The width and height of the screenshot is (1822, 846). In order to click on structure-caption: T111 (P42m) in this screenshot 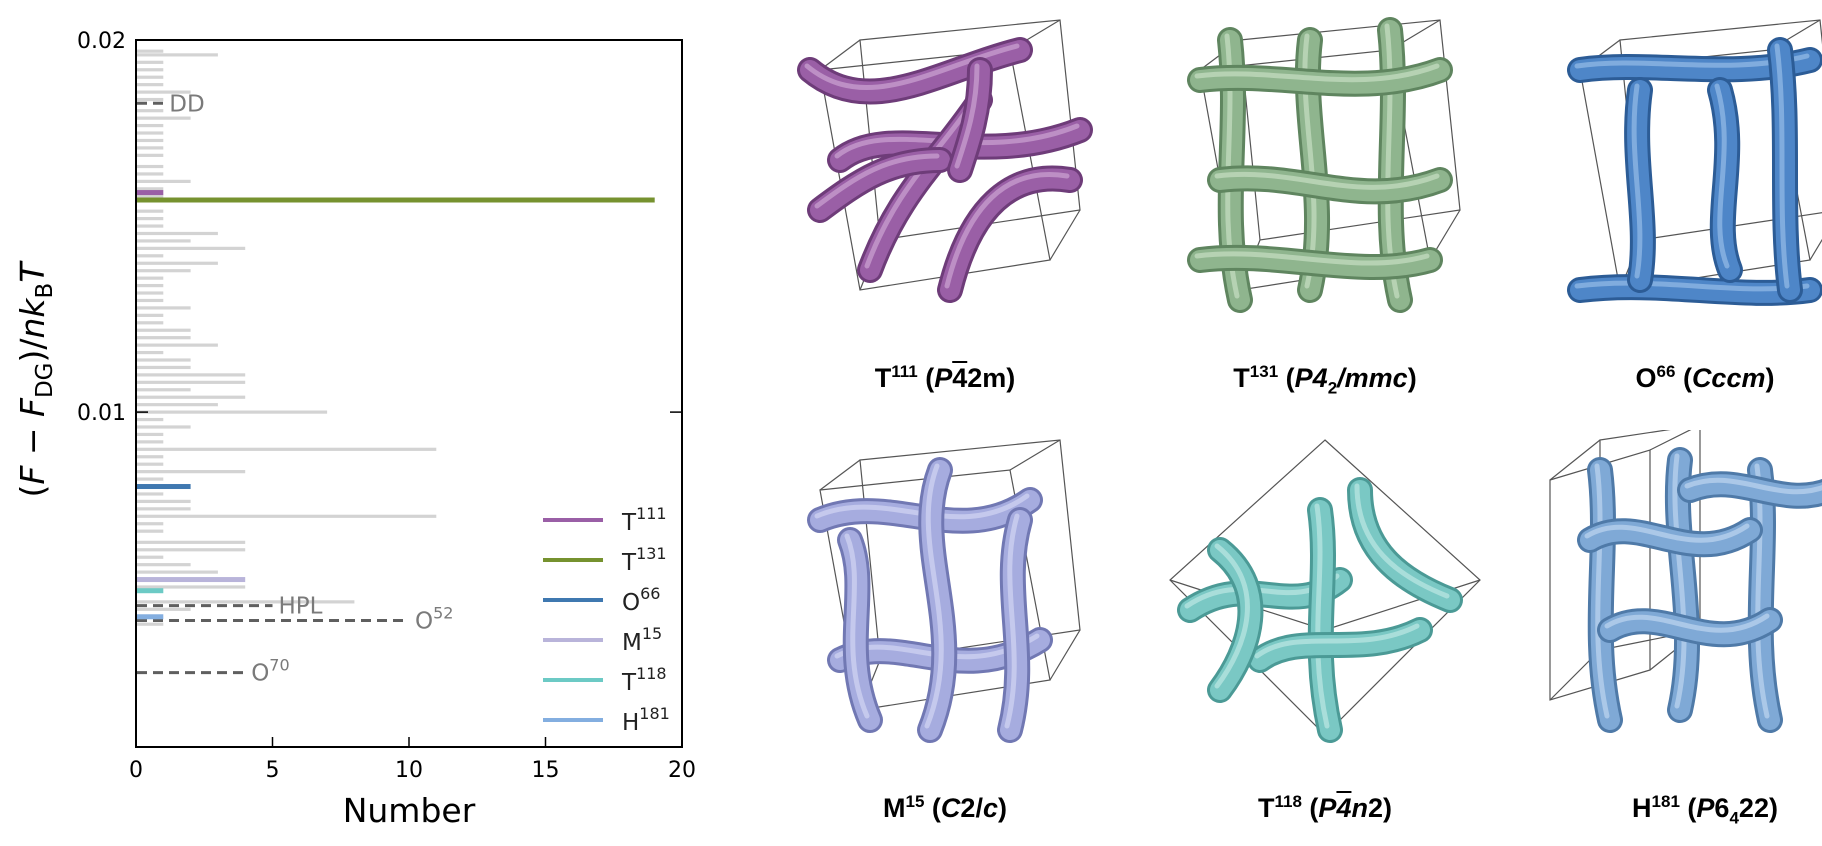, I will do `click(945, 377)`.